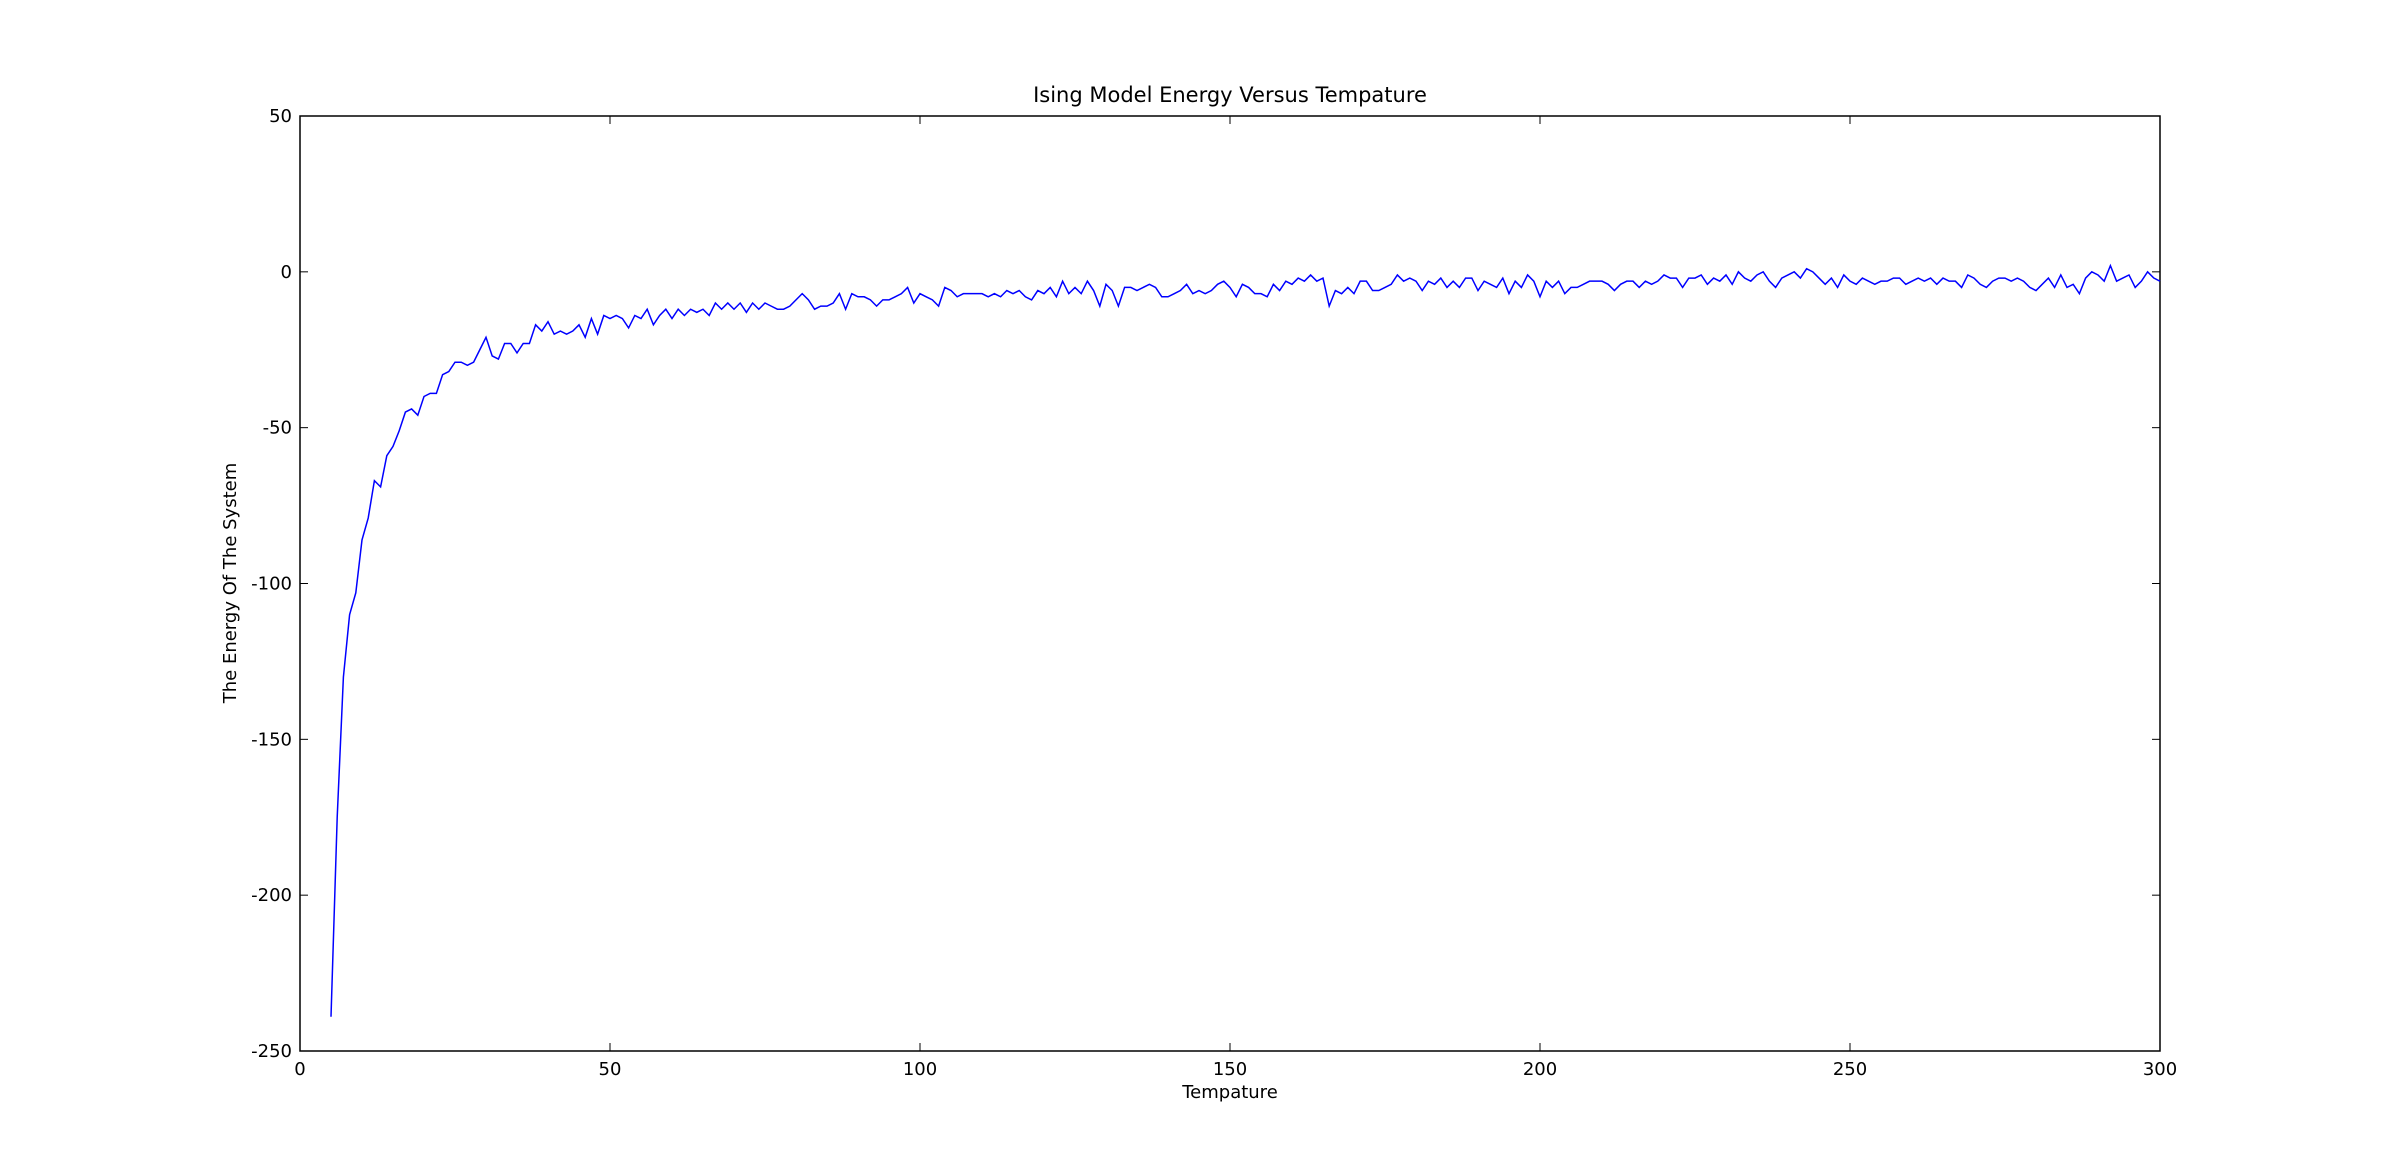  Describe the element at coordinates (230, 584) in the screenshot. I see `y-axis-label: The Energy Of The System` at that location.